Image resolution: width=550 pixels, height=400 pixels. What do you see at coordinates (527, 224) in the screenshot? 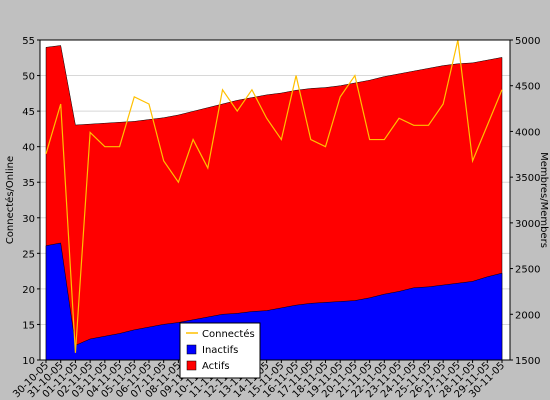
I see `y-right-tick-label-3: 3000` at bounding box center [527, 224].